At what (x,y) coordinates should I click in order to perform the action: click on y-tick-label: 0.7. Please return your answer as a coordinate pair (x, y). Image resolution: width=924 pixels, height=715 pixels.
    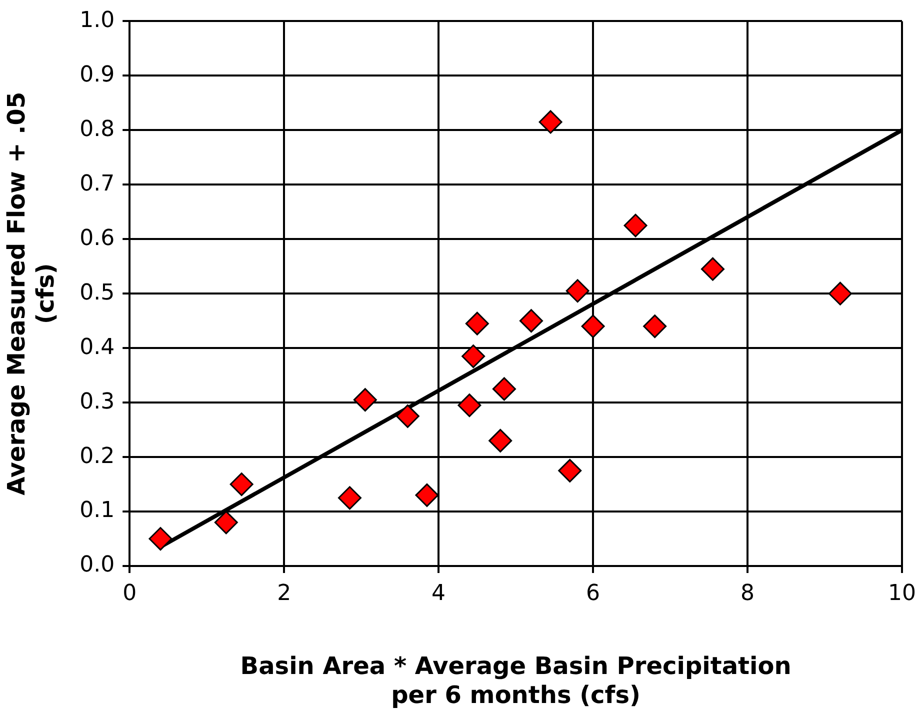
    Looking at the image, I should click on (97, 183).